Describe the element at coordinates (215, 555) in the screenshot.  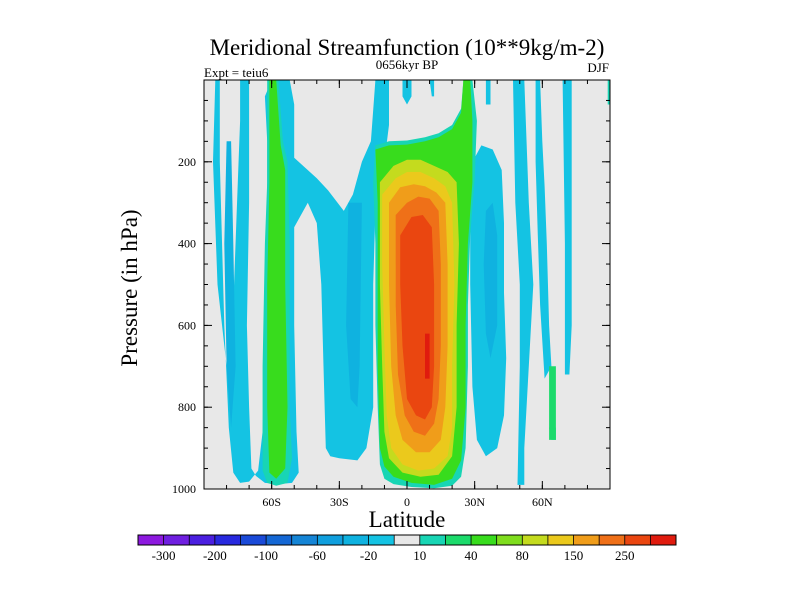
I see `colorbar-label: -200` at that location.